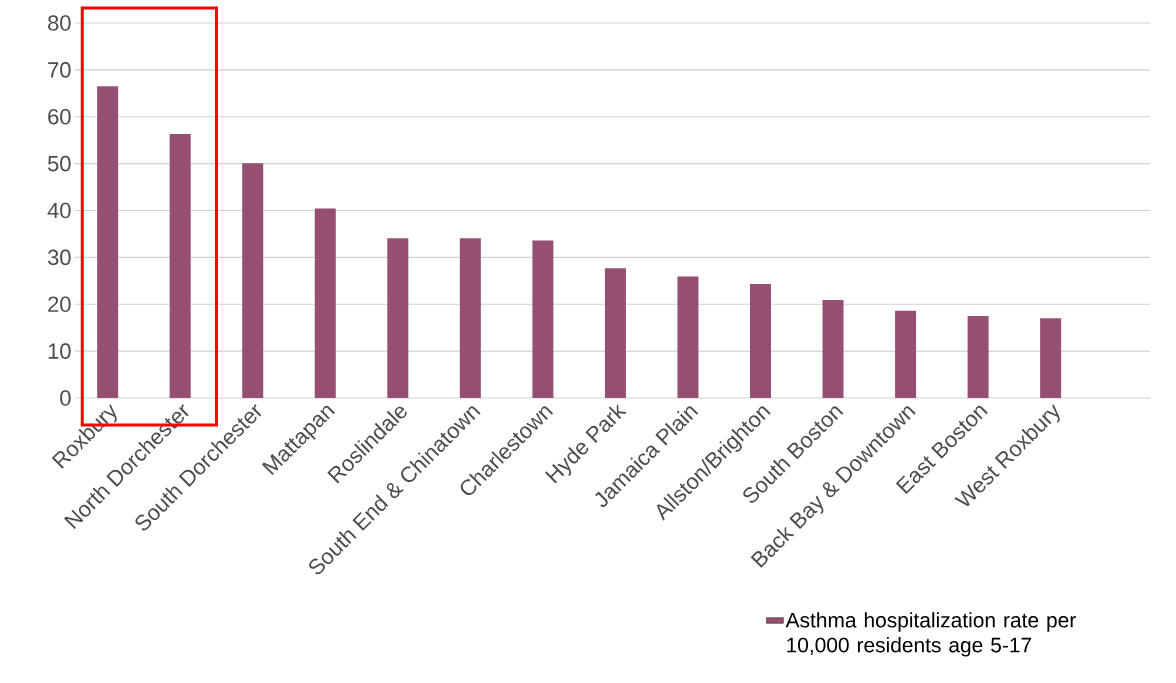 This screenshot has height=683, width=1176. What do you see at coordinates (59, 304) in the screenshot?
I see `y-tick-label: 20` at bounding box center [59, 304].